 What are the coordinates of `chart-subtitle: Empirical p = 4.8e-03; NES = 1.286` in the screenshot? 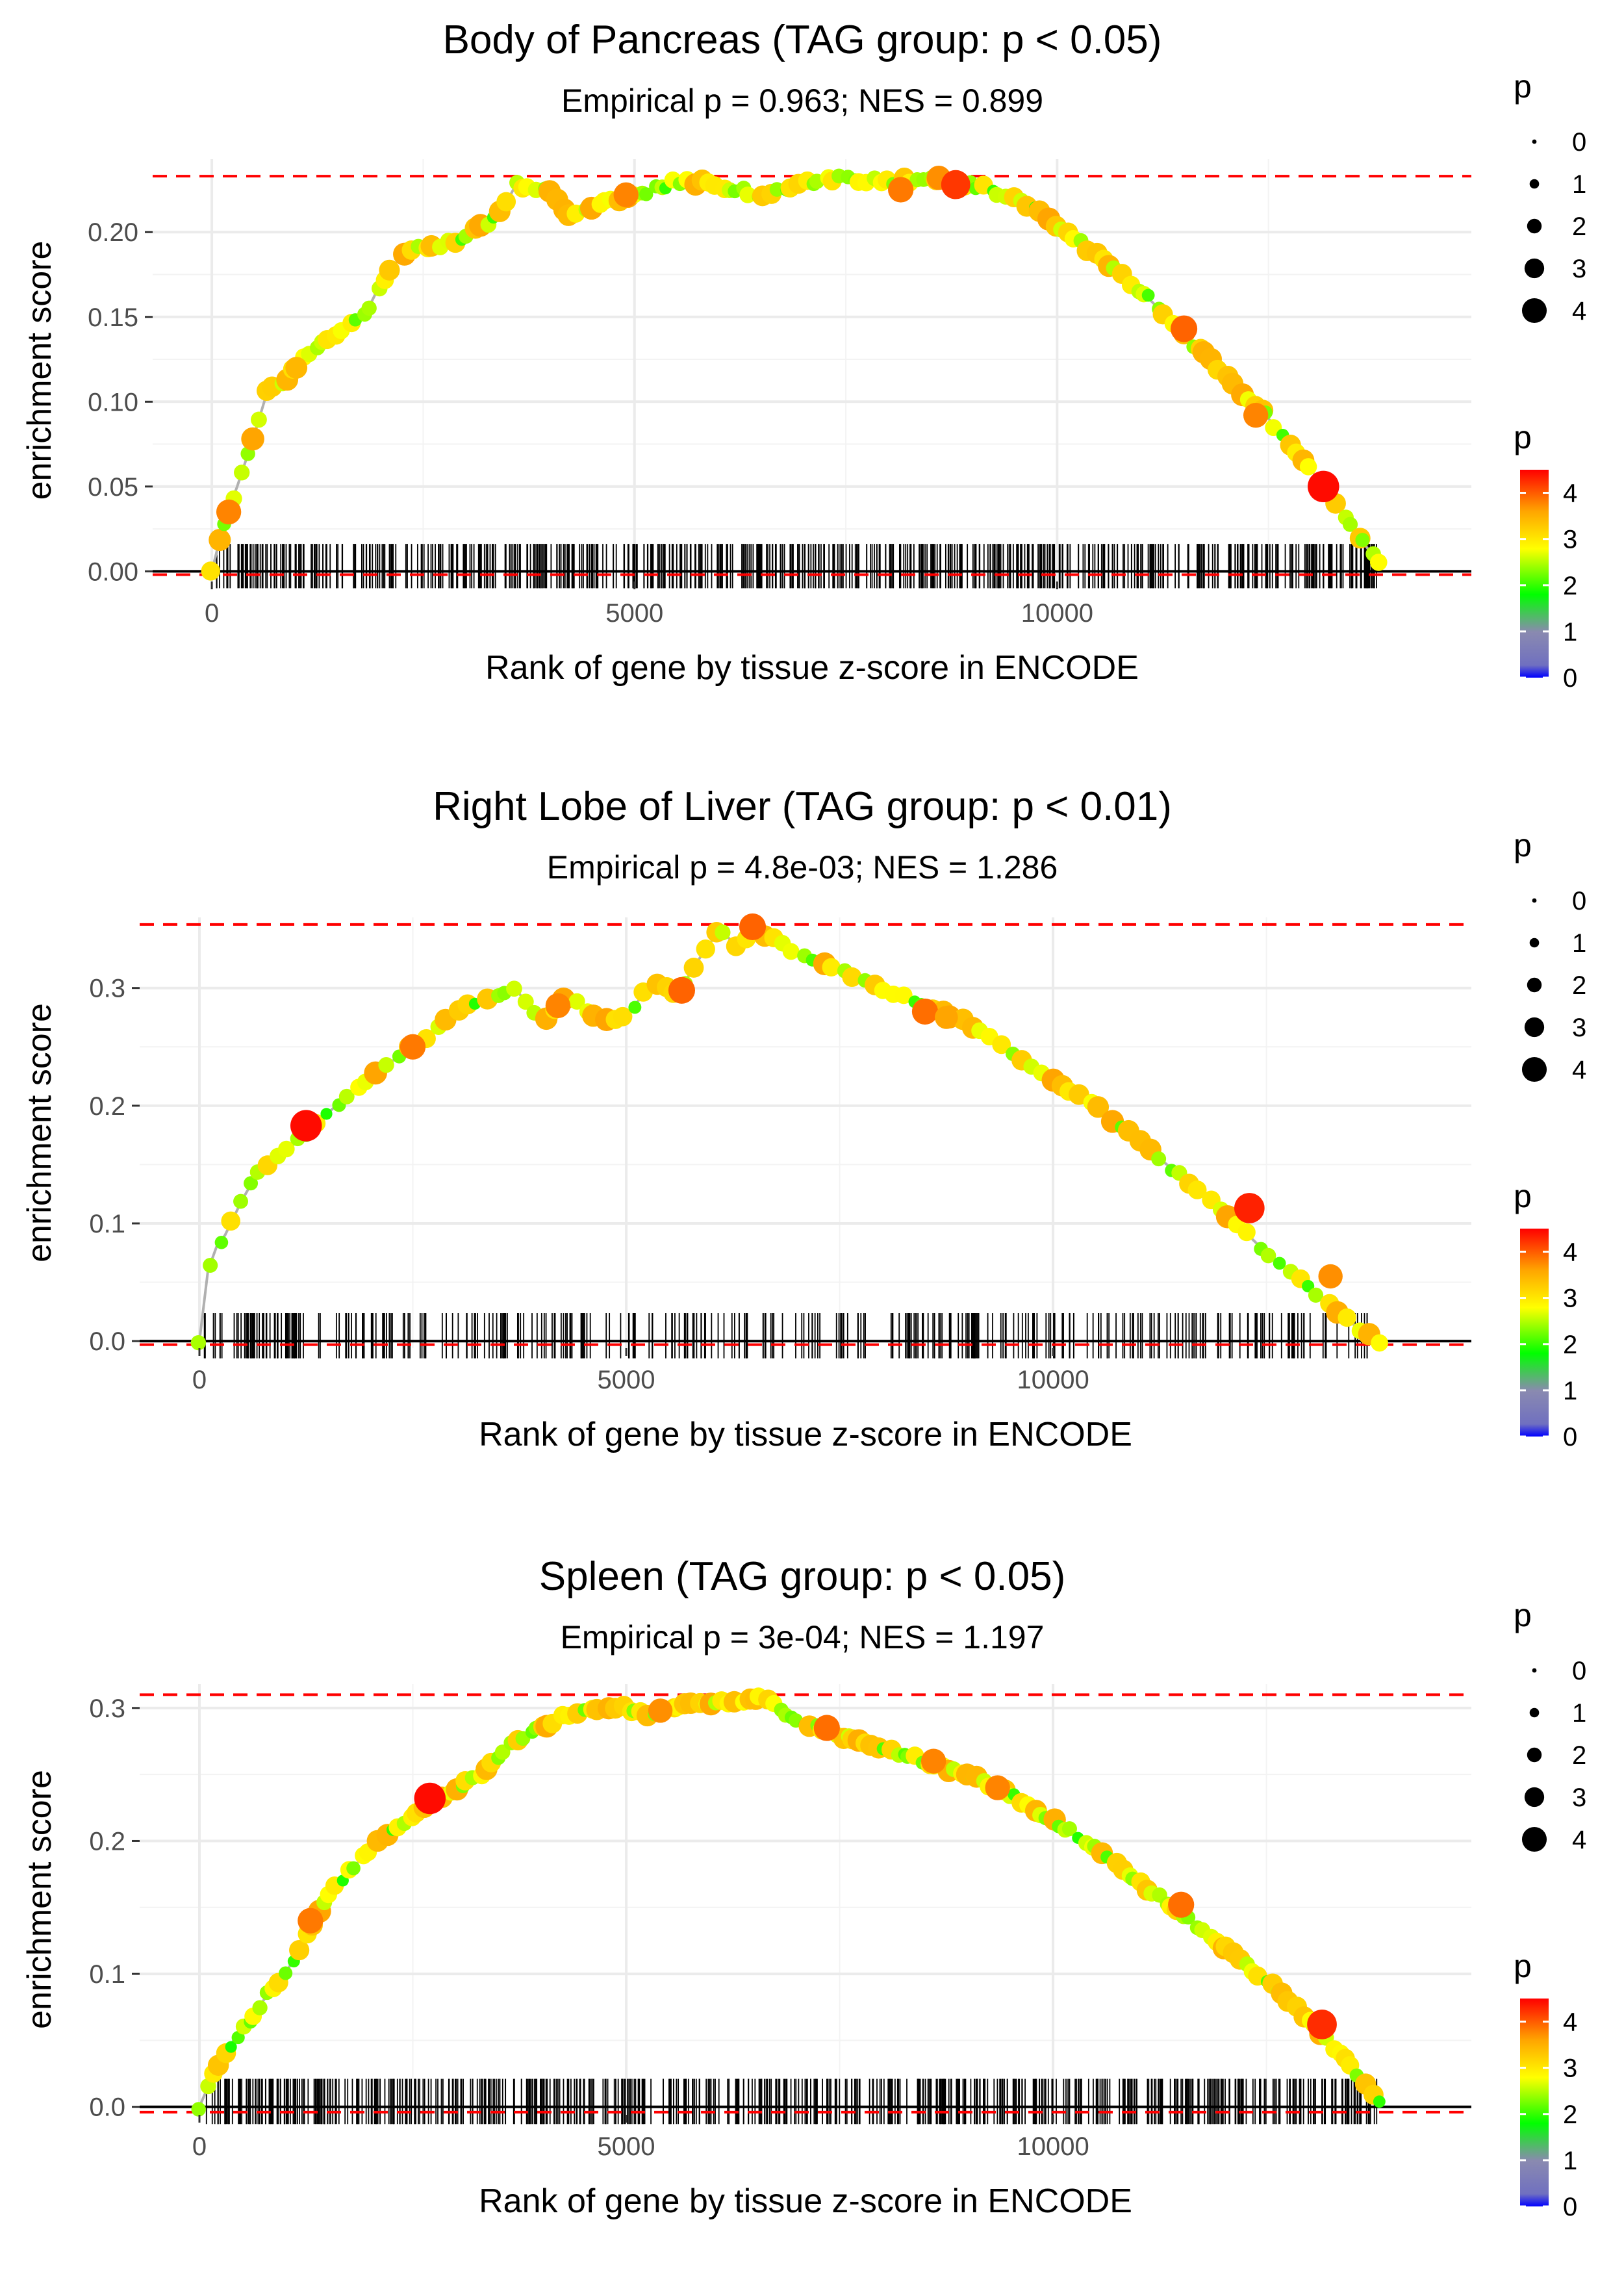 It's located at (802, 867).